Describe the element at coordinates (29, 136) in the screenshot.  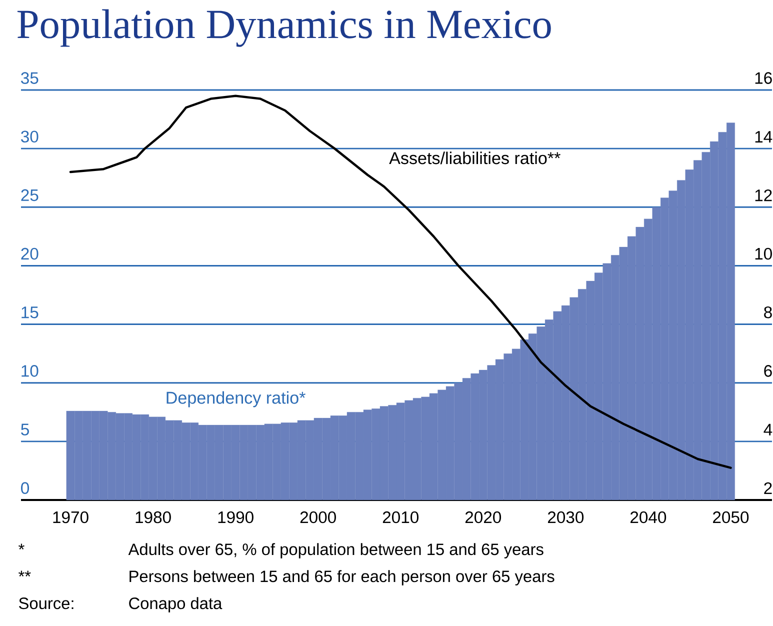
I see `y-tick-label: 30` at that location.